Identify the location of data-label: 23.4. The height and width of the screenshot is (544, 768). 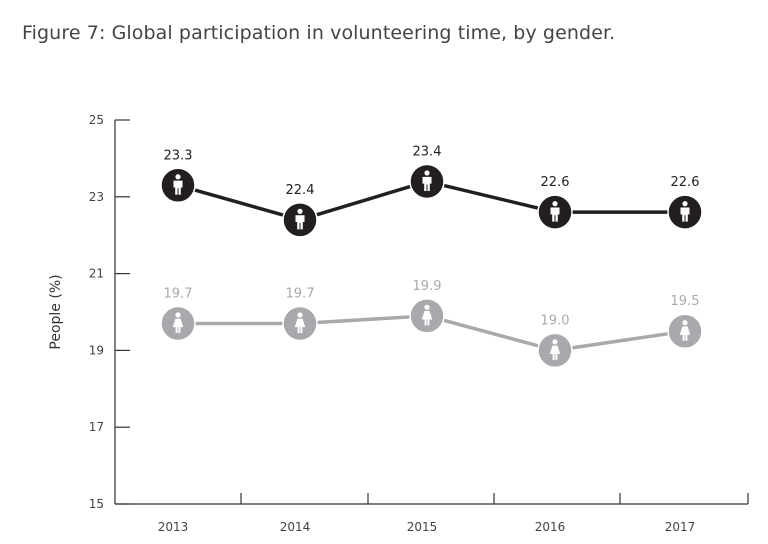
(427, 151).